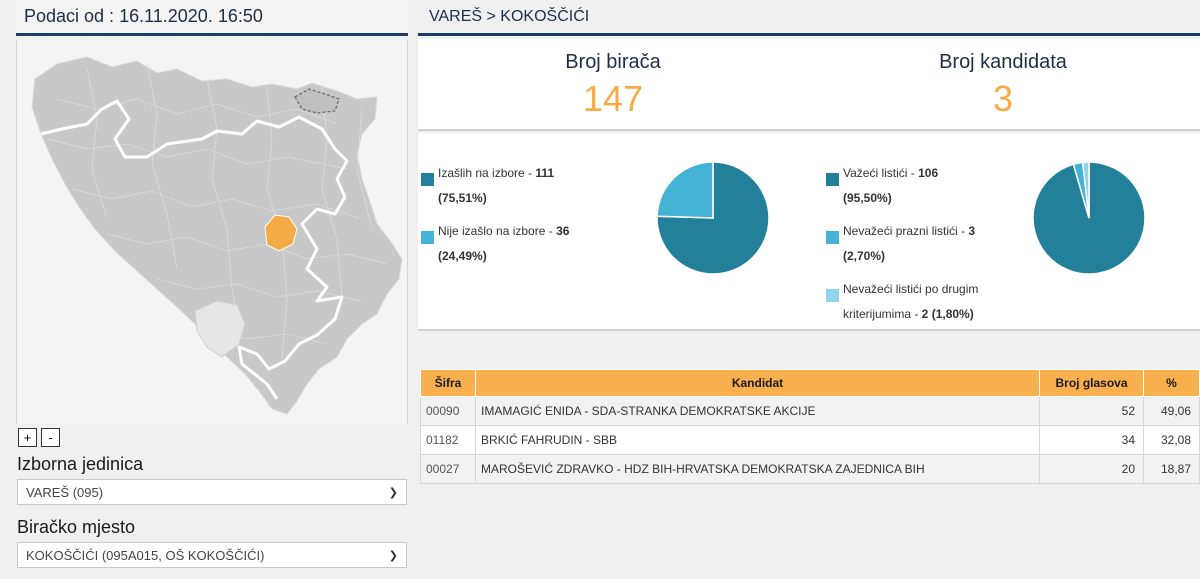 The image size is (1200, 579). I want to click on cell-percent: 18,87, so click(1171, 469).